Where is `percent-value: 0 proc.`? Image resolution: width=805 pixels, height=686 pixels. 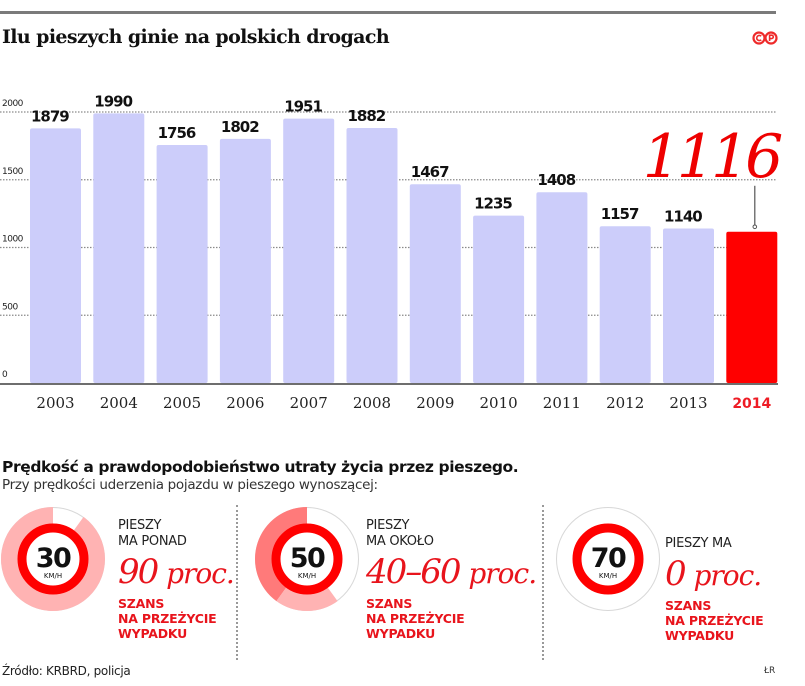
percent-value: 0 proc. is located at coordinates (714, 575).